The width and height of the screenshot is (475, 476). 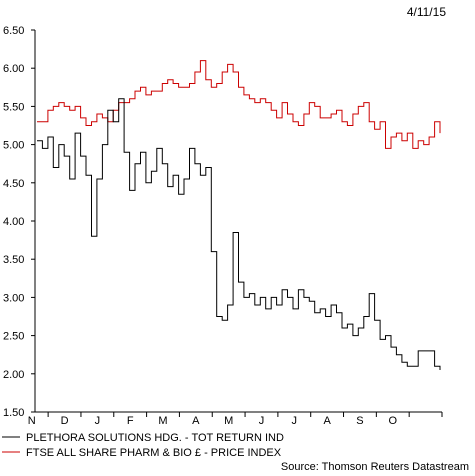 What do you see at coordinates (130, 421) in the screenshot?
I see `x-tick-label: F` at bounding box center [130, 421].